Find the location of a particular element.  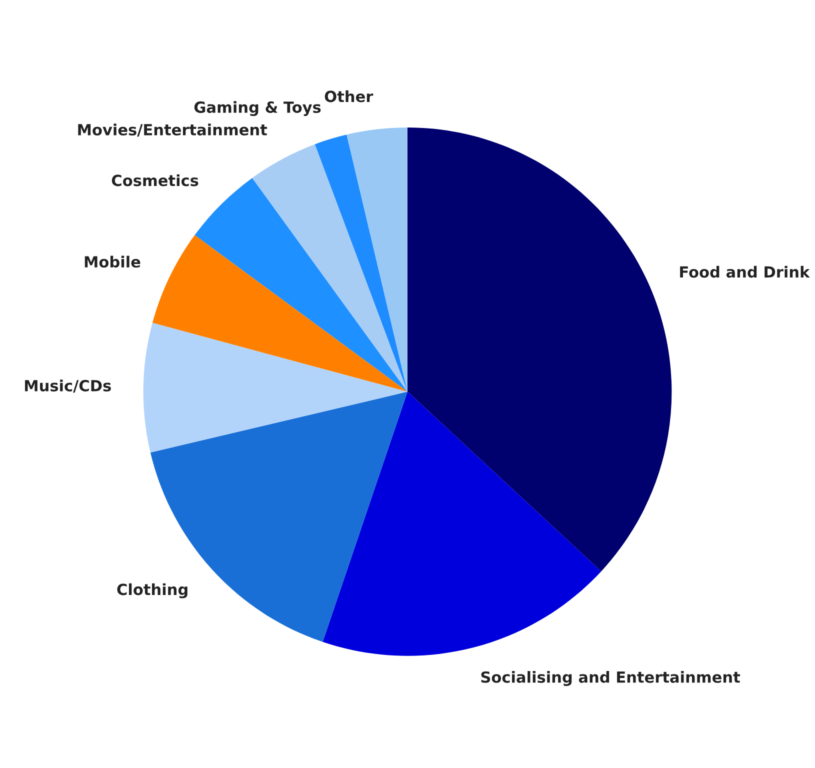

slice-label: Mobile is located at coordinates (112, 262).